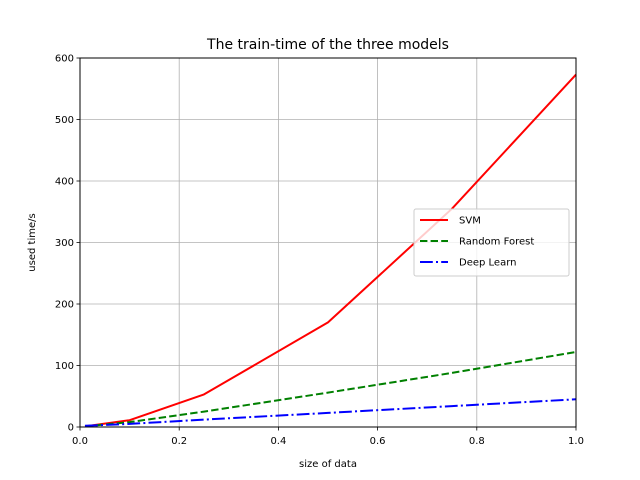 The image size is (640, 480). Describe the element at coordinates (378, 441) in the screenshot. I see `x-tick-label: 0.6` at that location.